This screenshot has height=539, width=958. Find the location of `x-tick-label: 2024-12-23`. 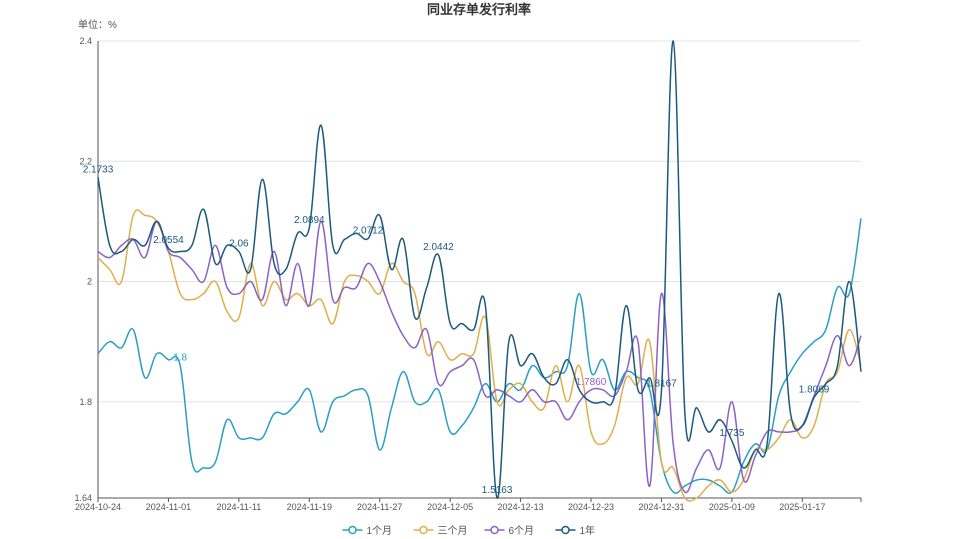

x-tick-label: 2024-12-23 is located at coordinates (591, 507).